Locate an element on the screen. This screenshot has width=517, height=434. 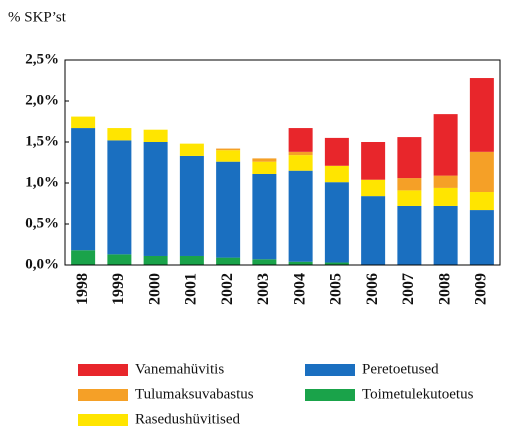
y-tick-label: 0,5% is located at coordinates (42, 223).